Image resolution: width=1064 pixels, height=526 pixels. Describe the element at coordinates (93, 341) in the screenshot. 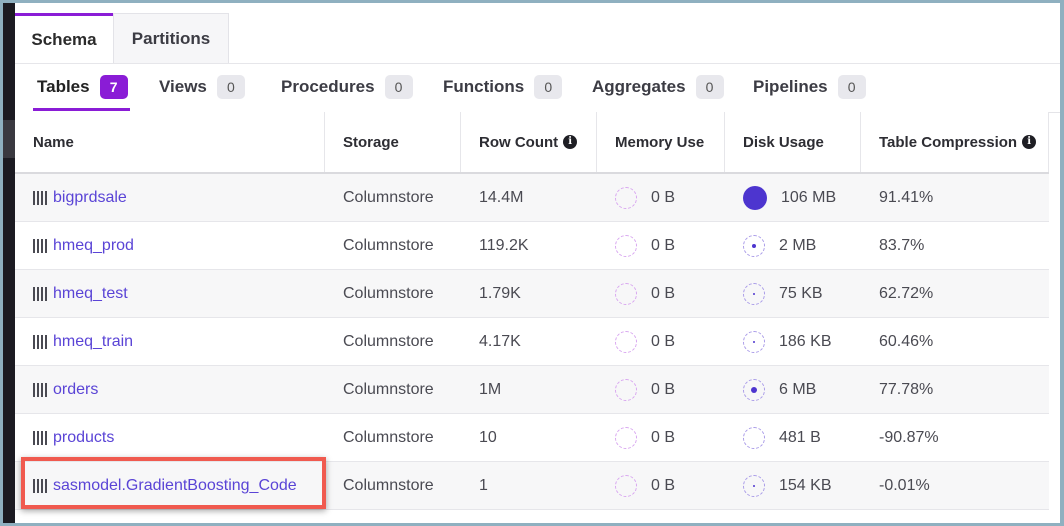

I see `table-name-link: hmeq_train` at that location.